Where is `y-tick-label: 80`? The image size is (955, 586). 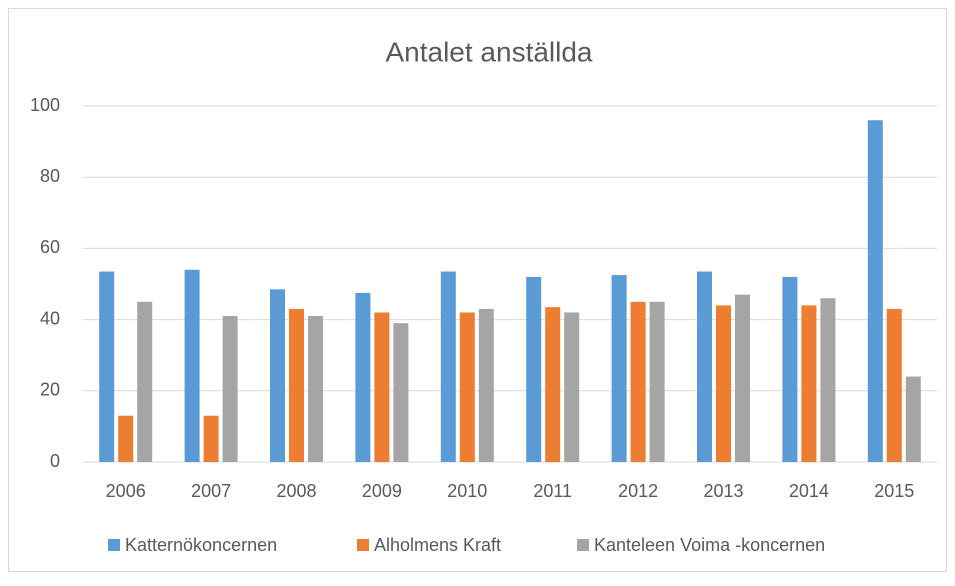 y-tick-label: 80 is located at coordinates (50, 176).